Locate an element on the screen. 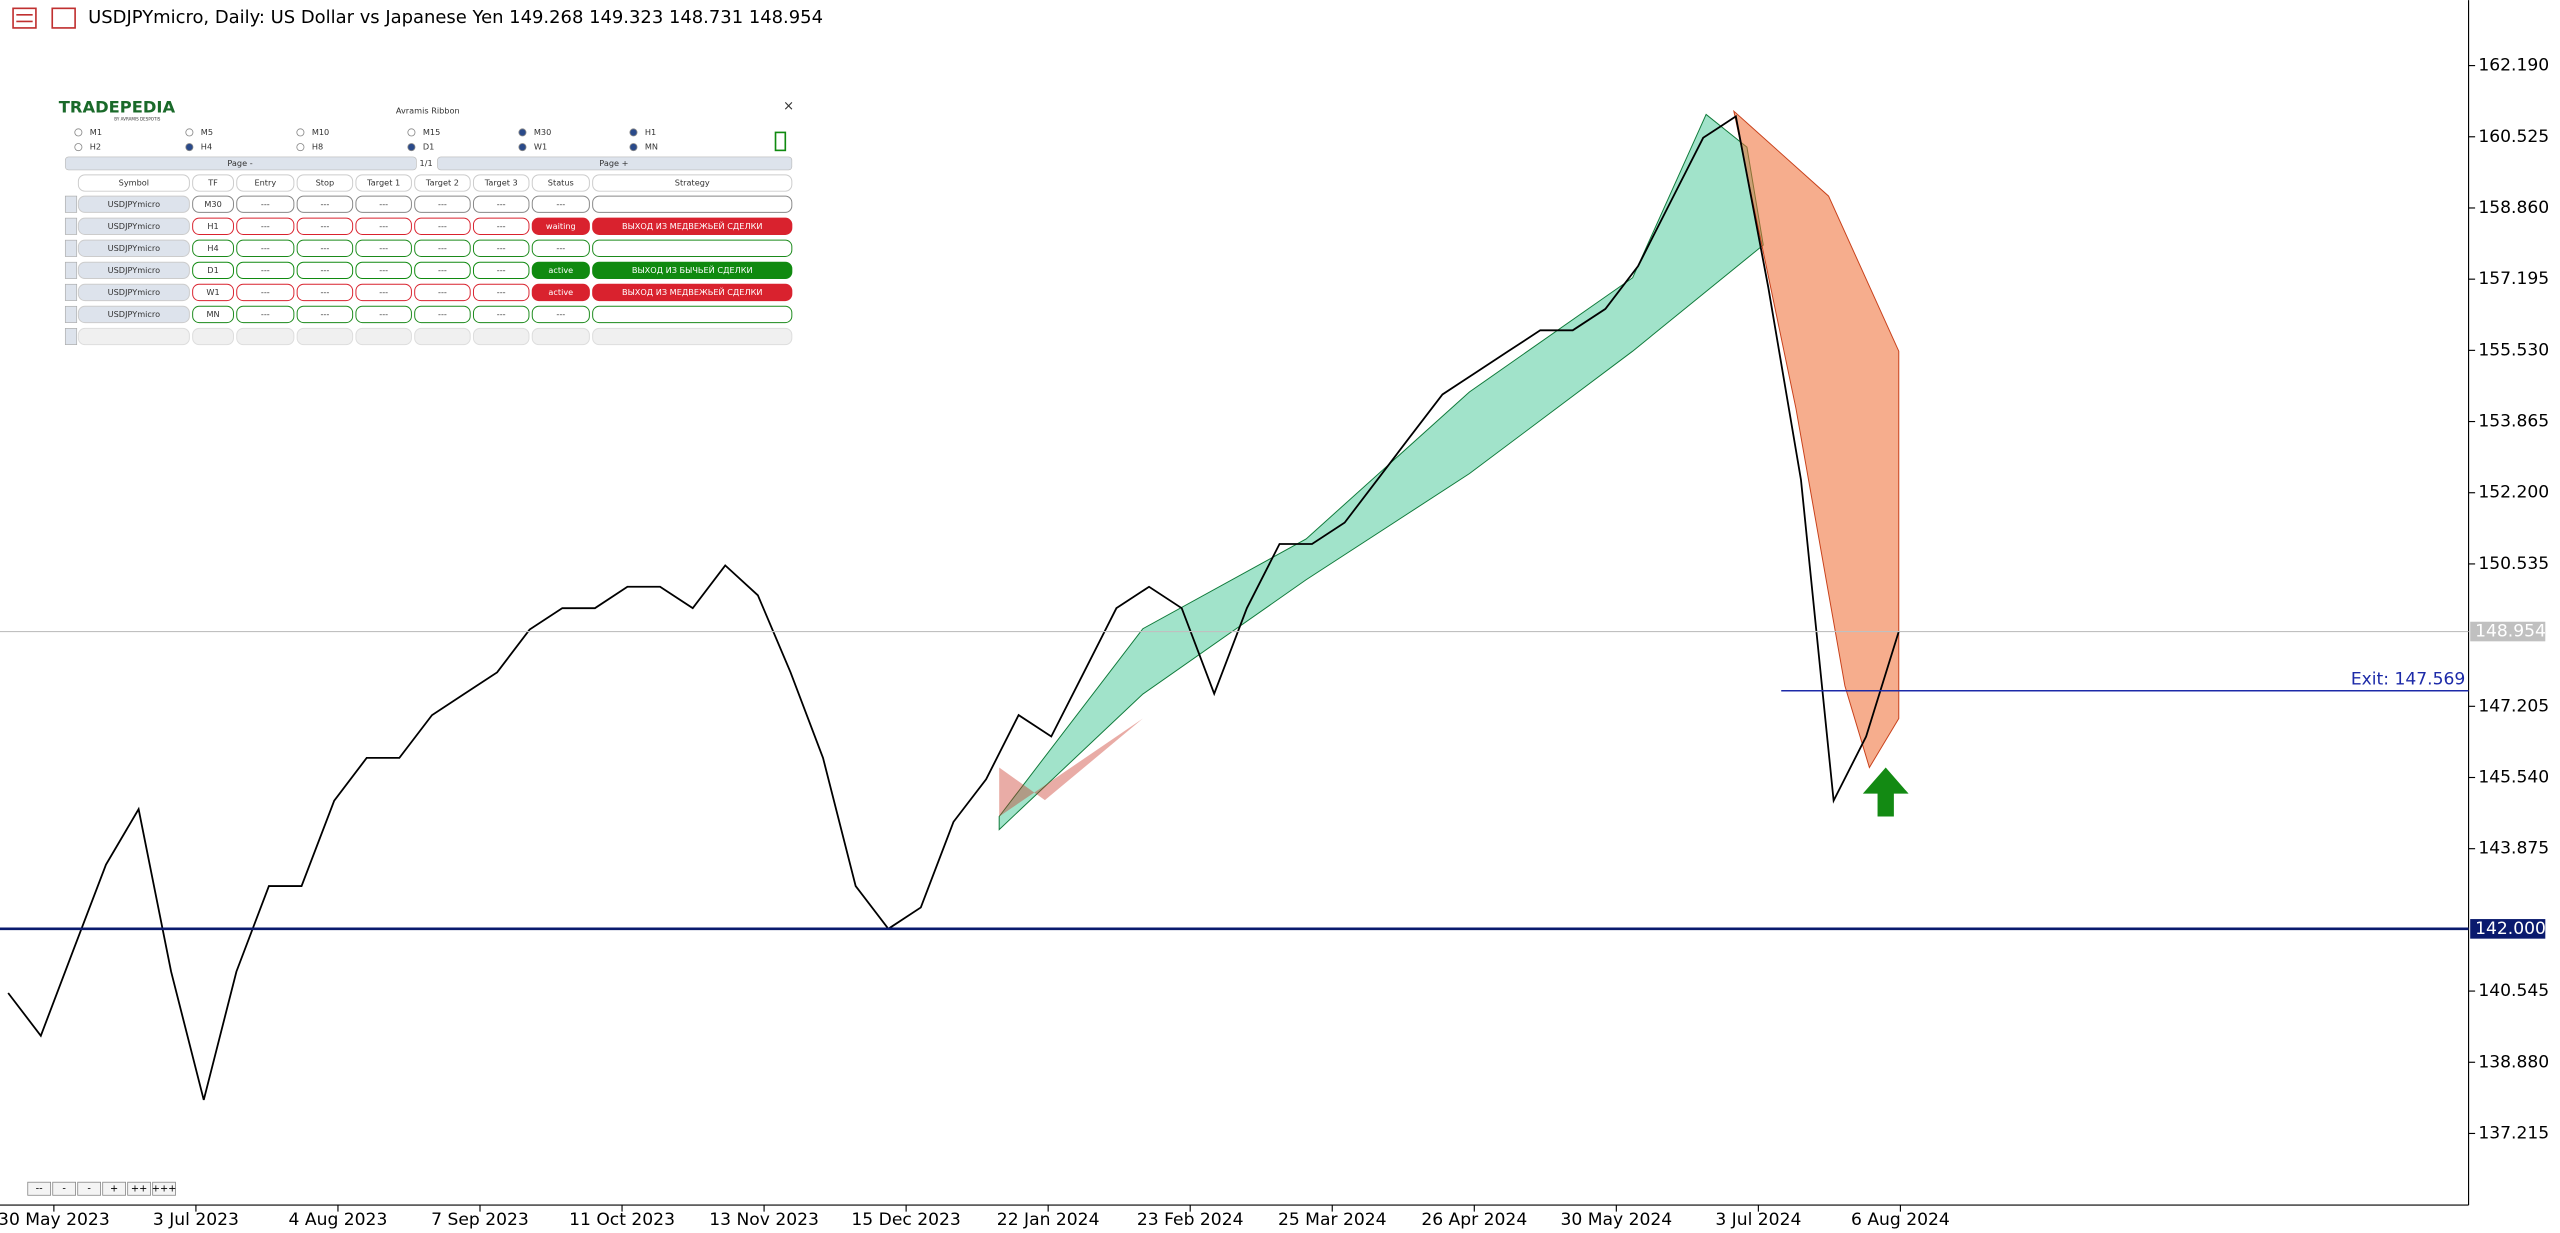  close-button: × is located at coordinates (788, 106).